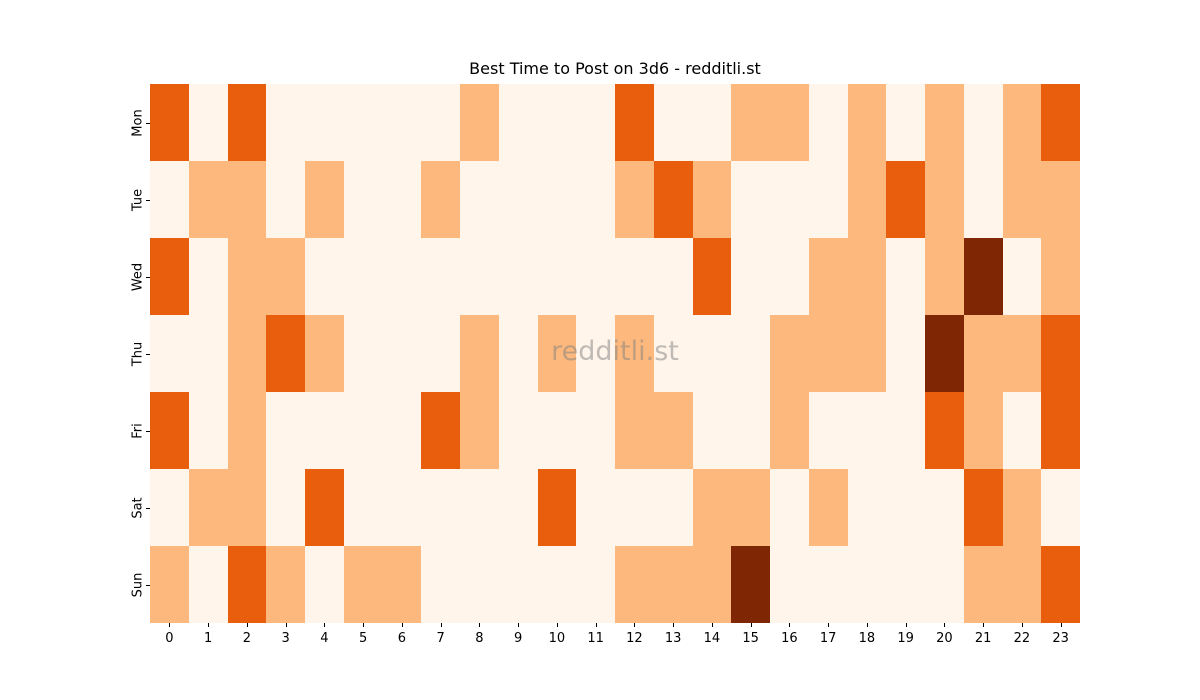 Image resolution: width=1200 pixels, height=700 pixels. I want to click on y-tick-label-text: Fri, so click(138, 430).